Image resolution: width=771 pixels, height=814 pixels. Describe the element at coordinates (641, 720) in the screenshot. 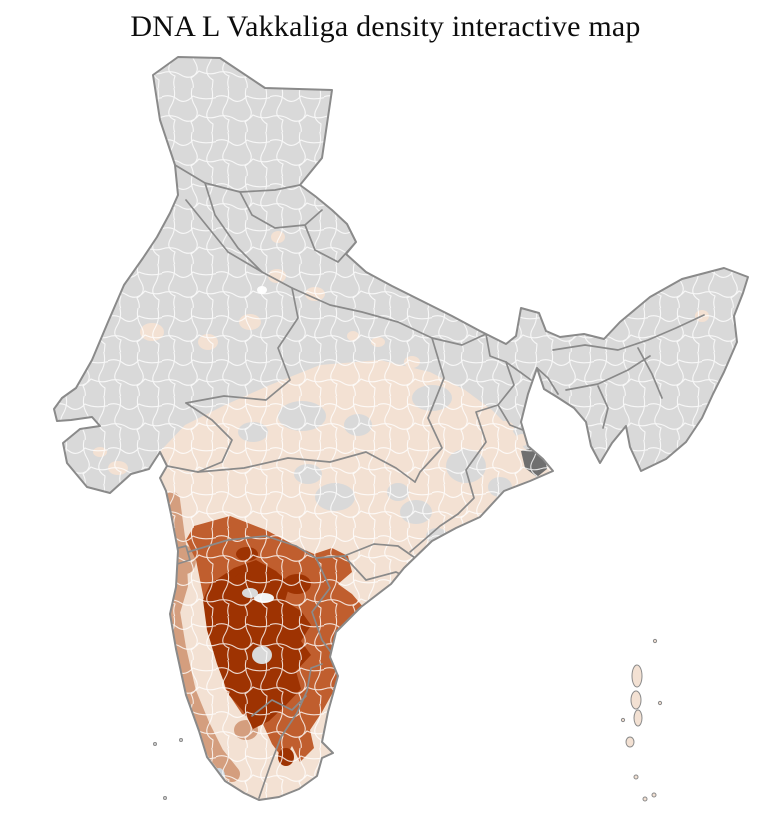

I see `andaman-nicobar-islands` at that location.